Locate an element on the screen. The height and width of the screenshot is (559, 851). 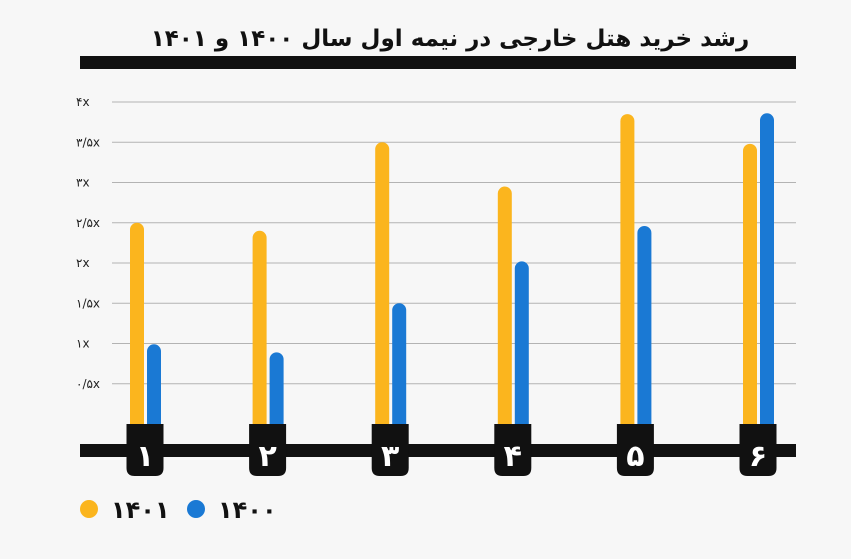
y-tick-label: ۲x is located at coordinates (83, 263).